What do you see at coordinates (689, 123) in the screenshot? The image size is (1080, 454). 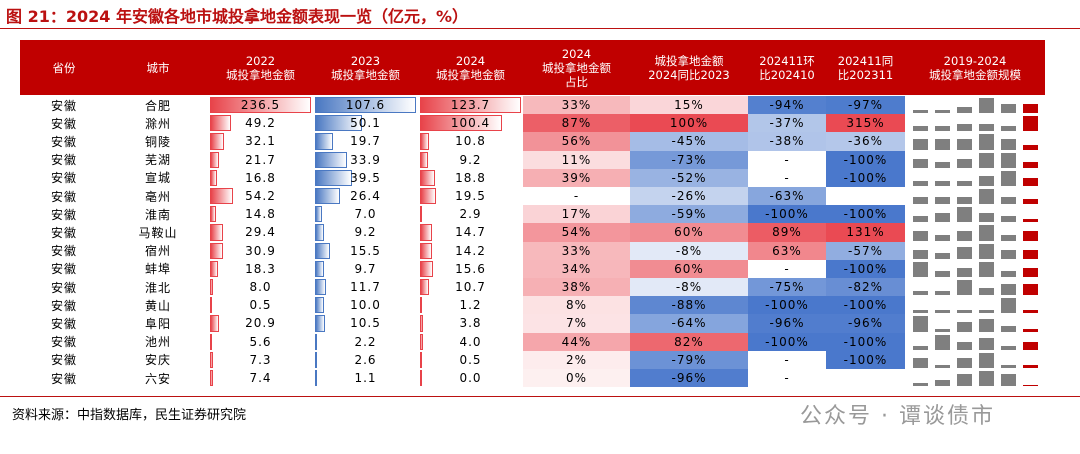 I see `table-cell: 100%` at bounding box center [689, 123].